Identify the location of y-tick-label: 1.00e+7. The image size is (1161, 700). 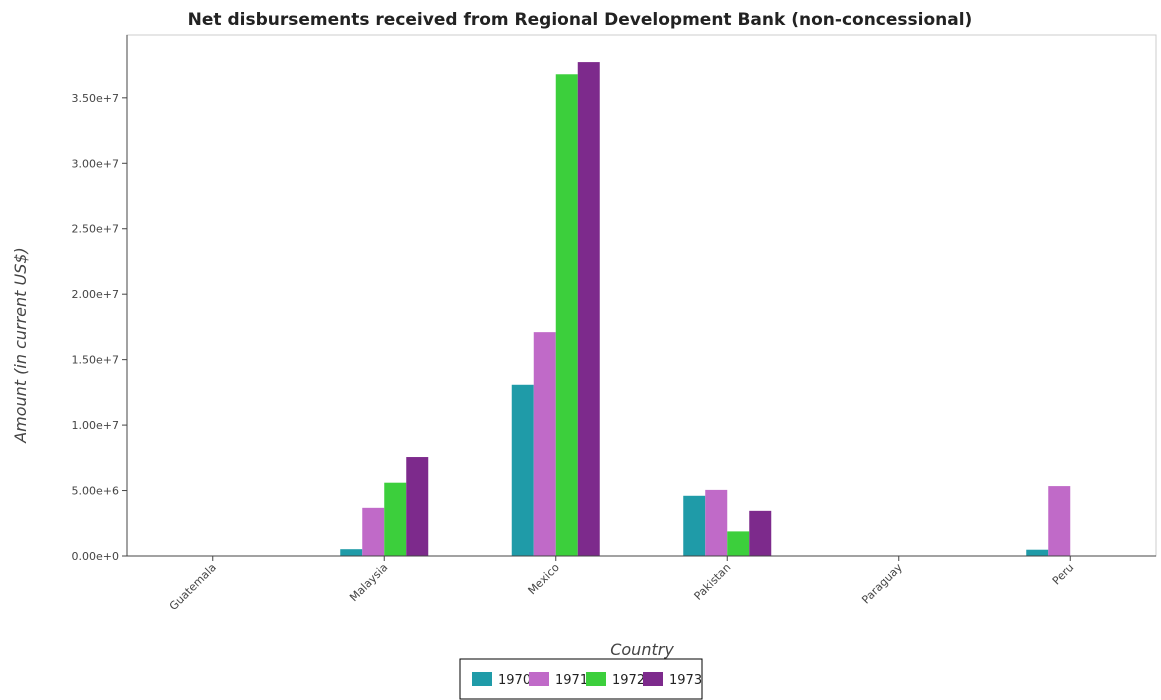
(95, 425).